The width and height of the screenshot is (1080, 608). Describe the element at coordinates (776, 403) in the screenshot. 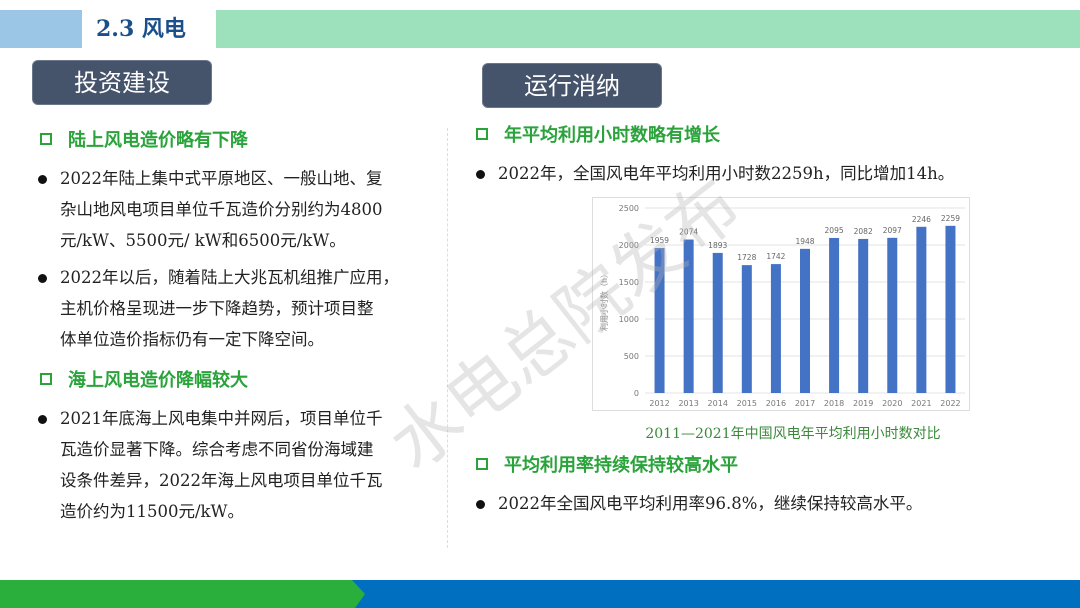

I see `x-tick-label: 2016` at that location.